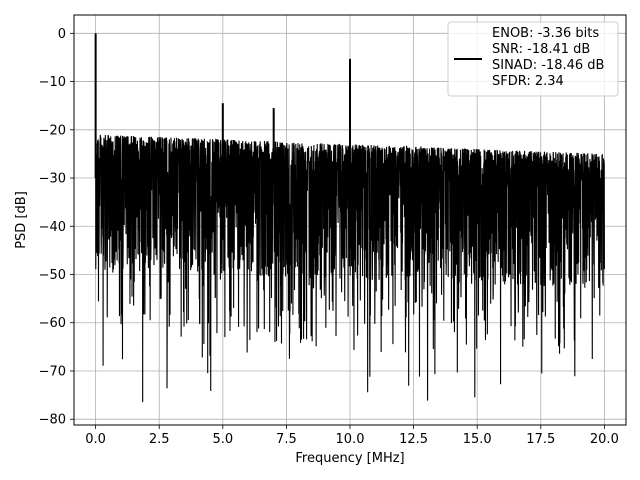 This screenshot has width=640, height=480. Describe the element at coordinates (222, 439) in the screenshot. I see `x-tick-label: 5.0` at that location.